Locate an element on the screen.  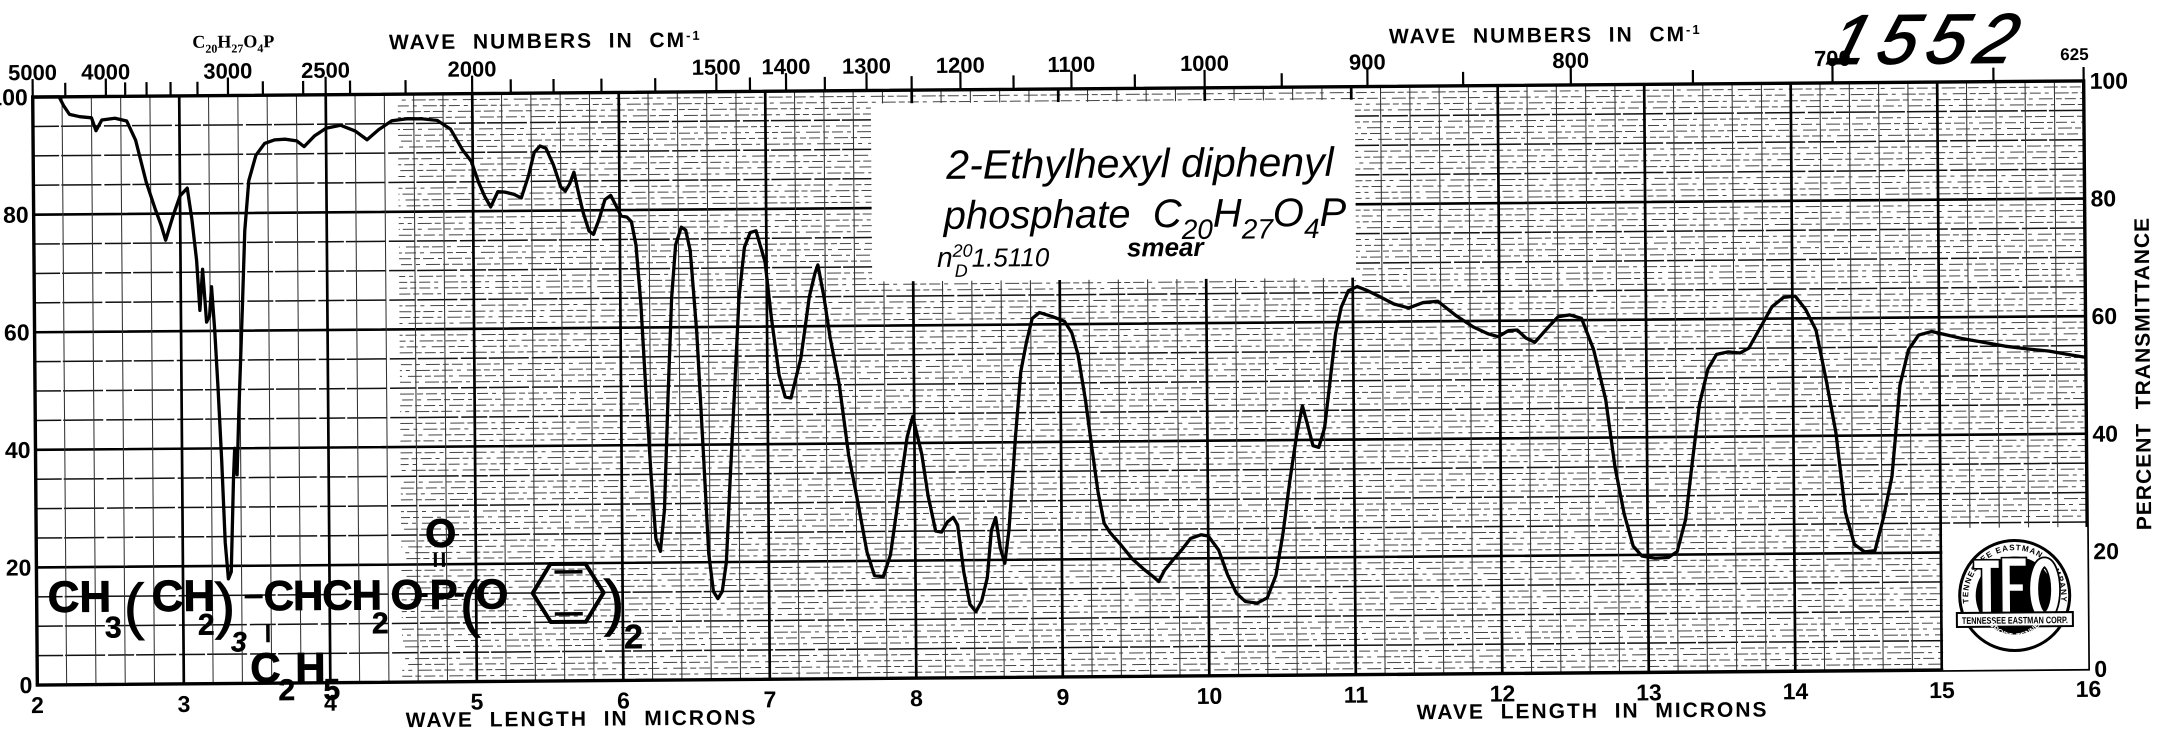
svg-text: 4 is located at coordinates (330, 703).